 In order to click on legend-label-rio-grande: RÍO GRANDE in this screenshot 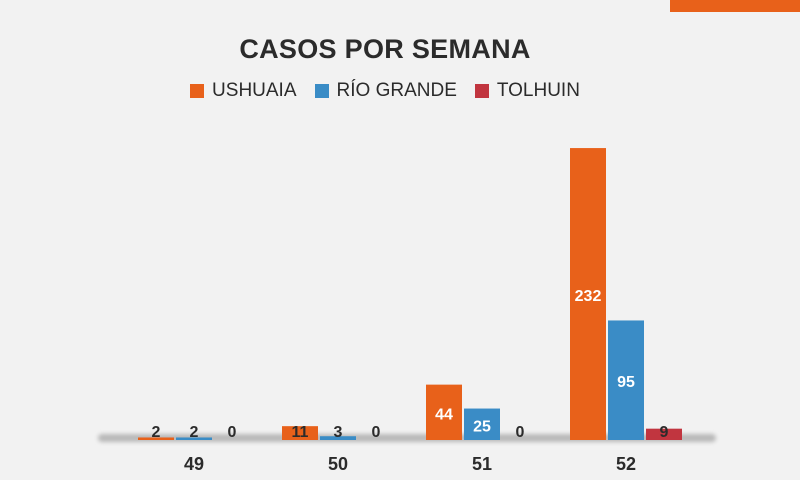, I will do `click(396, 90)`.